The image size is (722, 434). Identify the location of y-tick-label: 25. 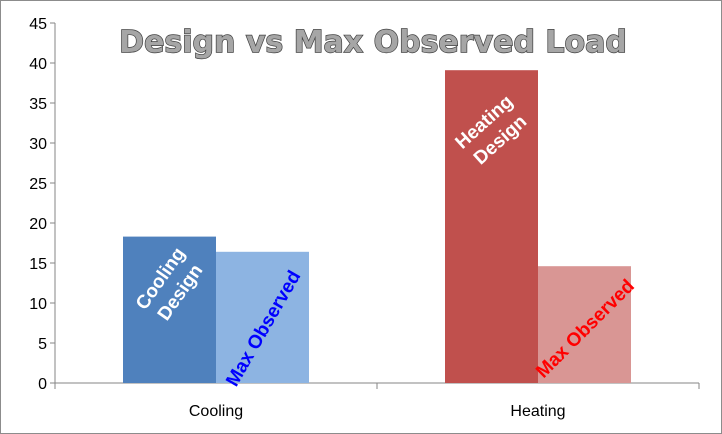
(38, 184).